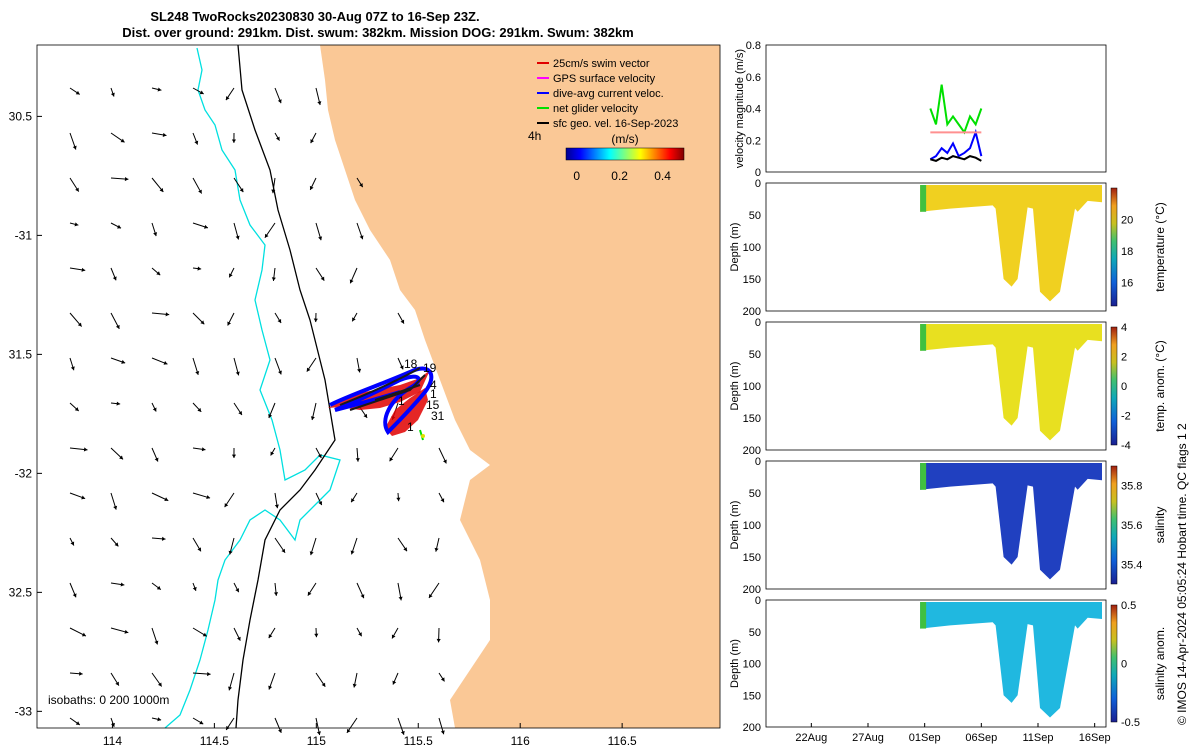  What do you see at coordinates (1124, 387) in the screenshot?
I see `colorbar-tick: 0` at bounding box center [1124, 387].